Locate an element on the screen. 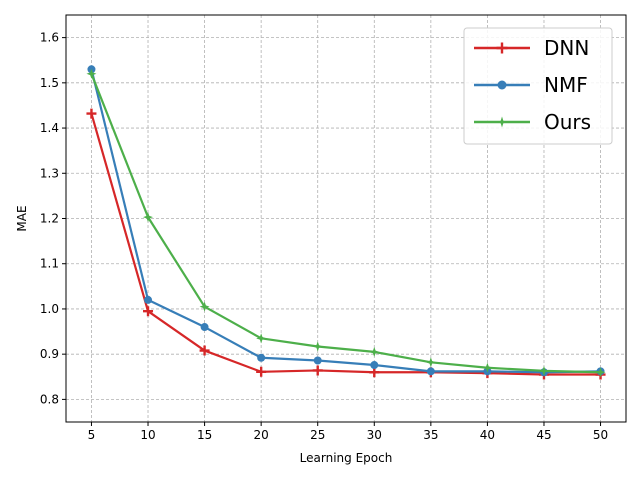 This screenshot has height=480, width=640. y-tick-label: 0.9 is located at coordinates (49, 354).